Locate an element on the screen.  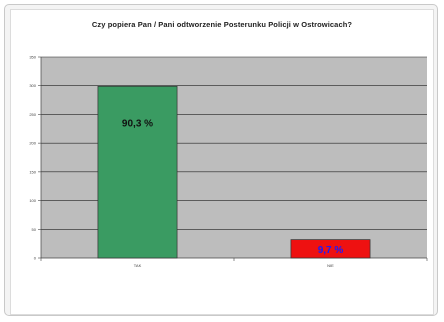
y-tick-label: 300 is located at coordinates (32, 85).